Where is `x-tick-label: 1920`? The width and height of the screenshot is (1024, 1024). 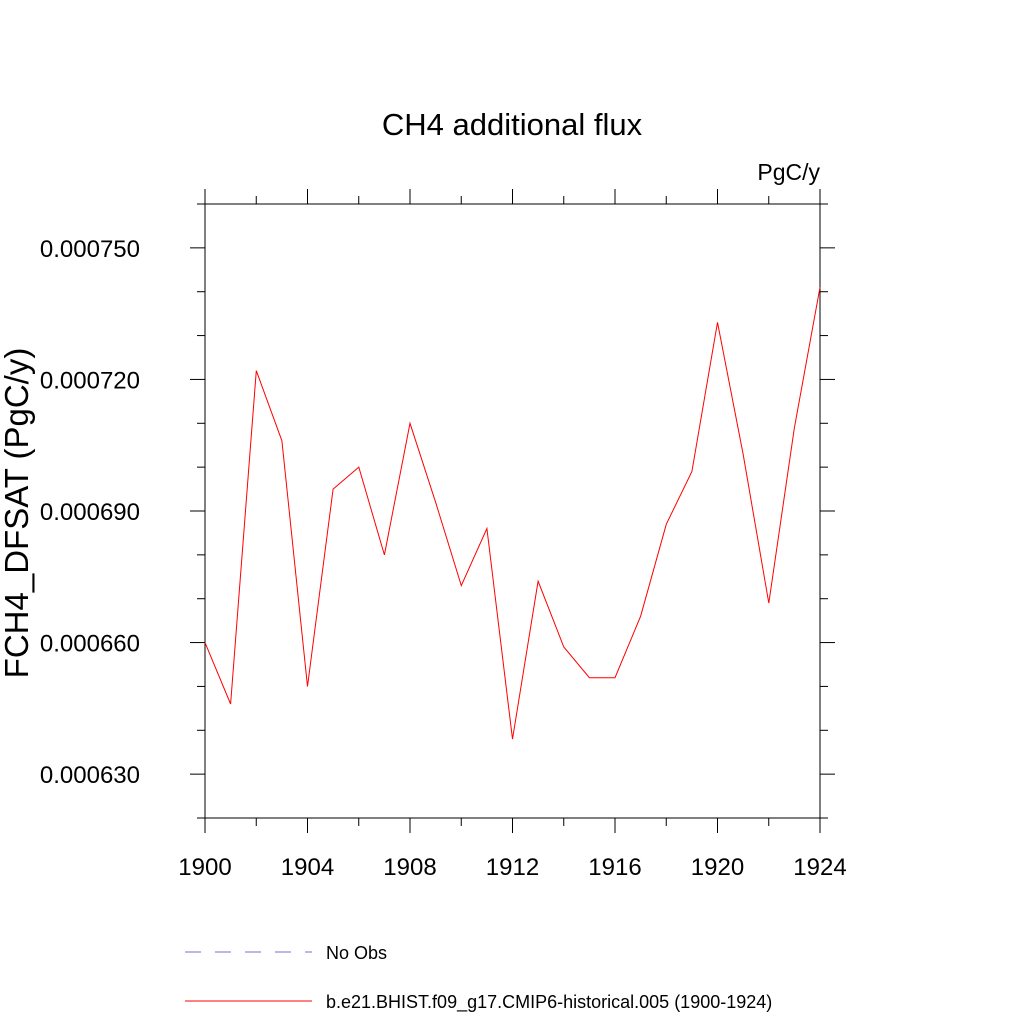 x-tick-label: 1920 is located at coordinates (717, 867).